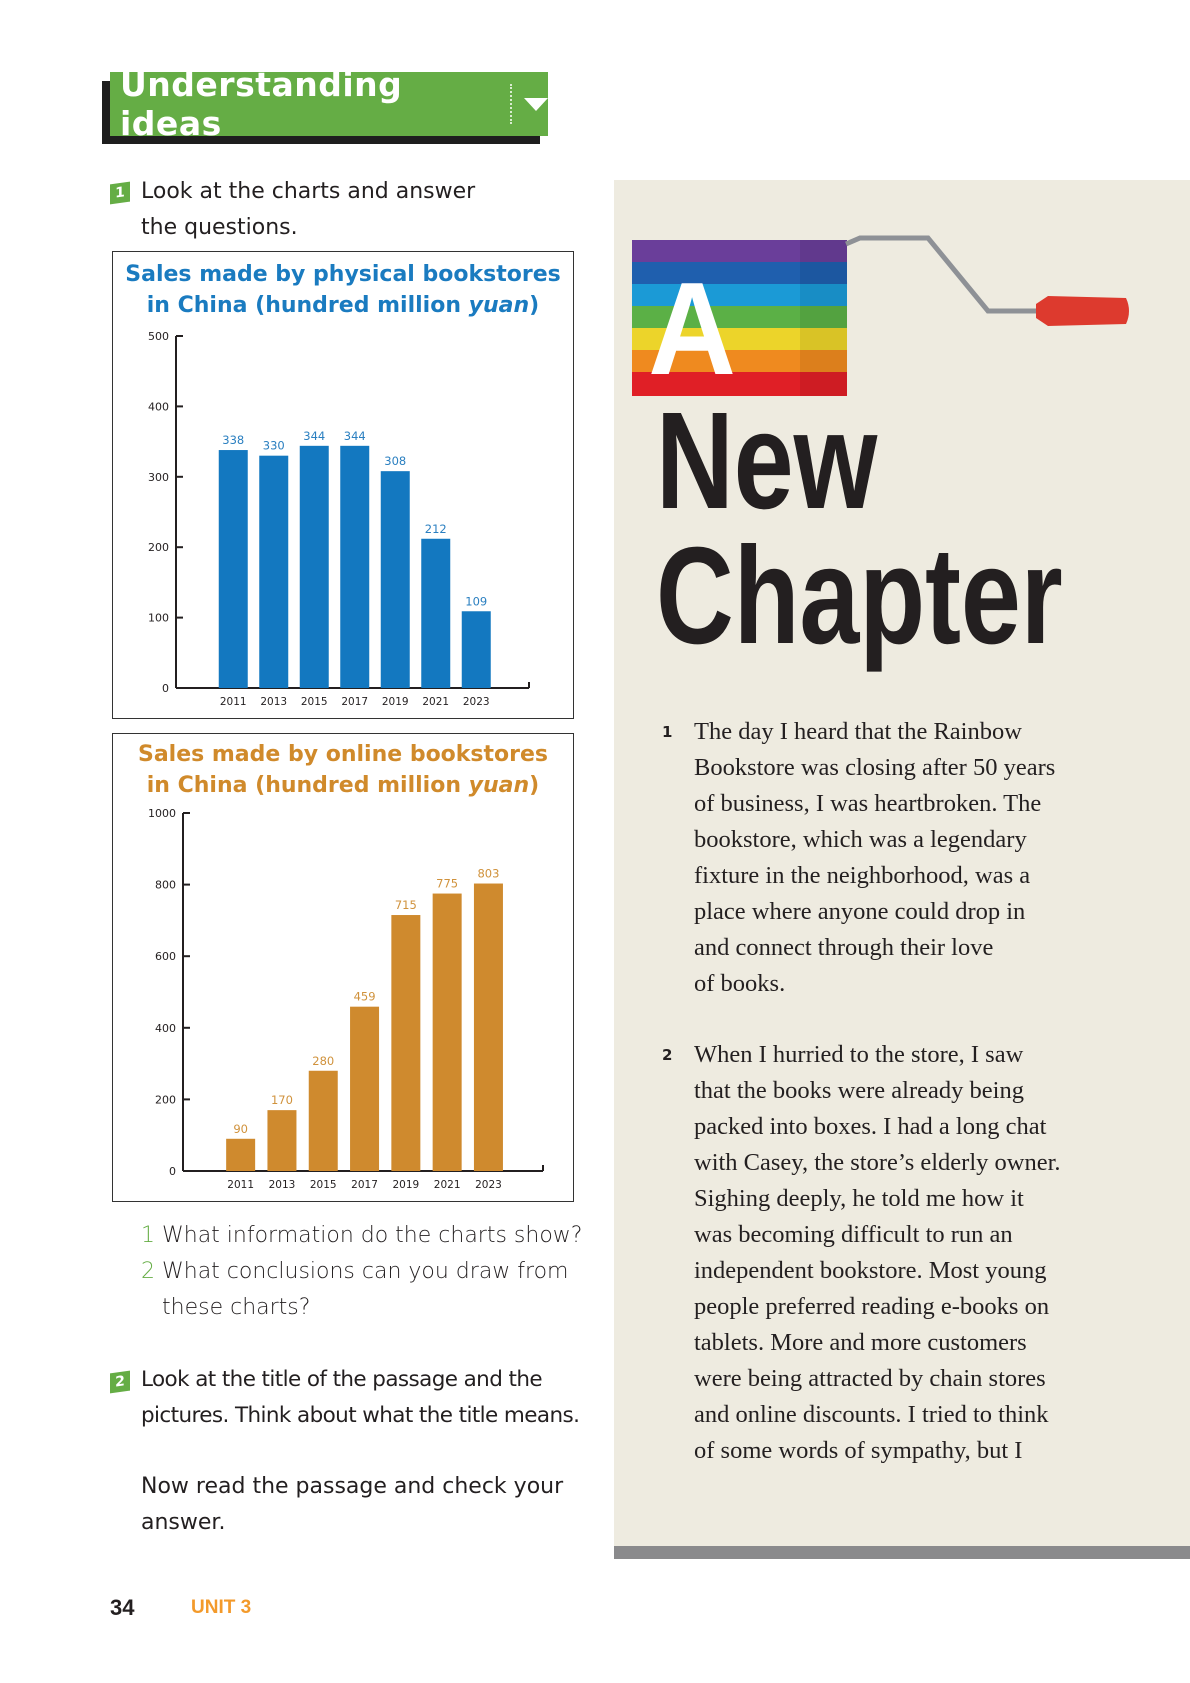 Image resolution: width=1190 pixels, height=1683 pixels. I want to click on roller-grip, so click(1082, 311).